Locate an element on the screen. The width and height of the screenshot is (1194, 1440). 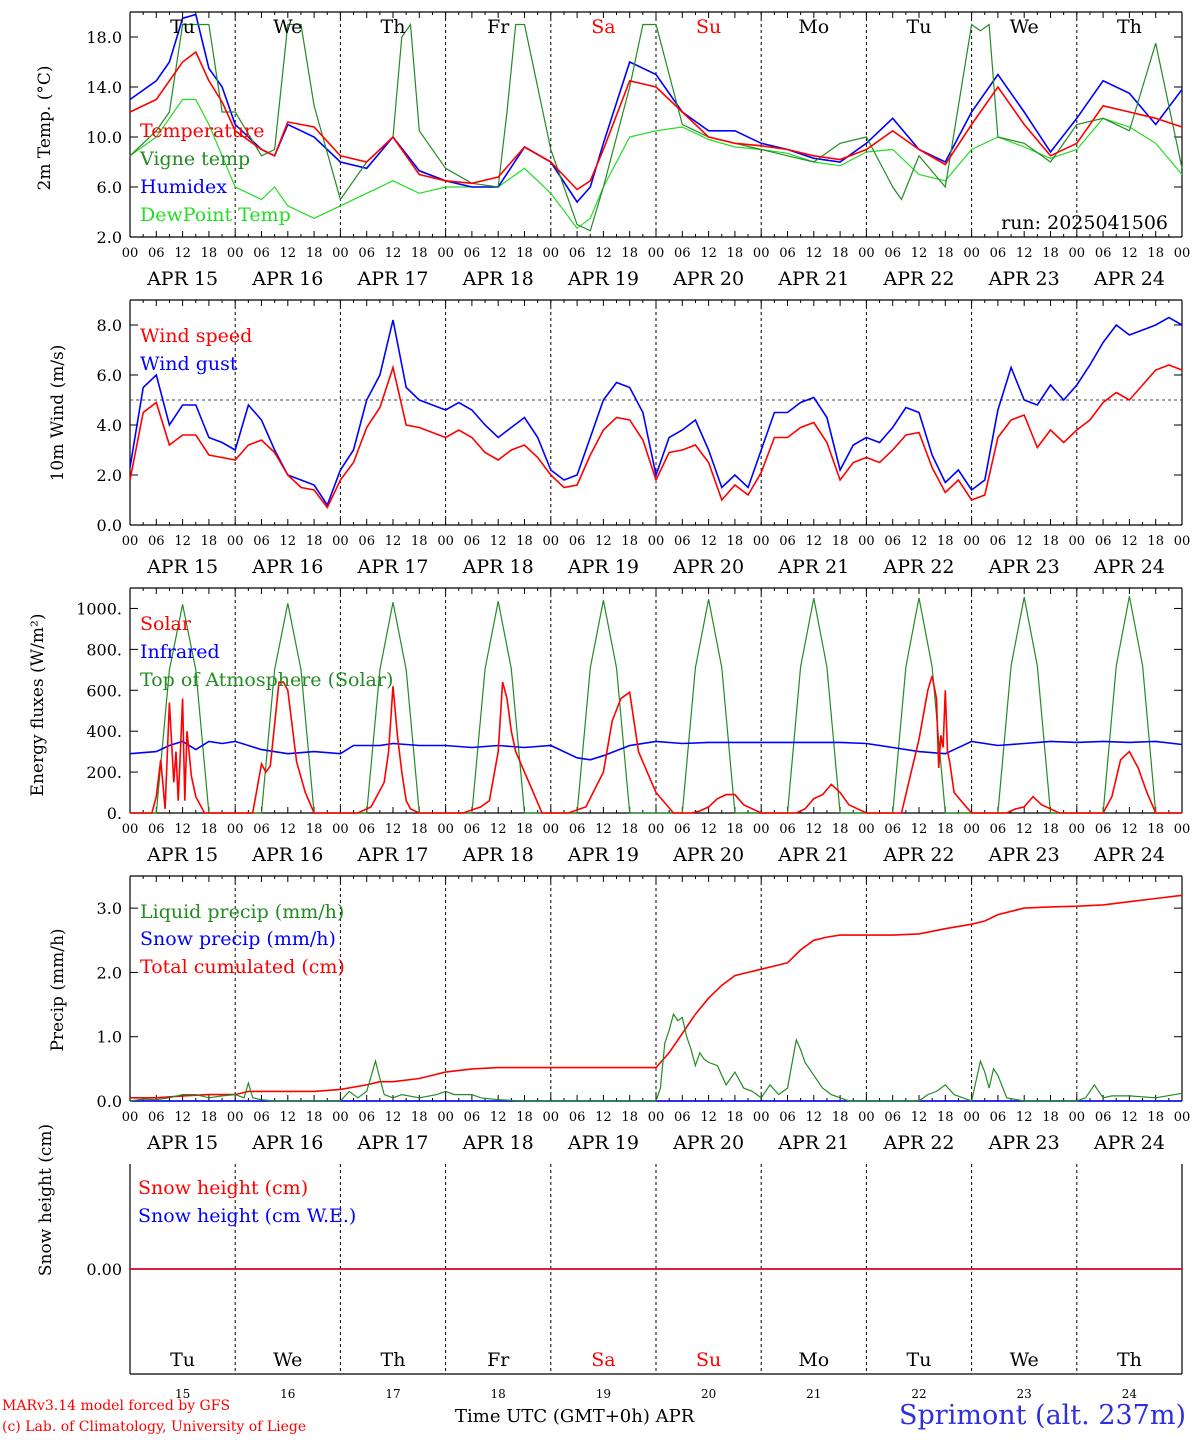
station-name: Sprimont (alt. 237m) is located at coordinates (1042, 1415).